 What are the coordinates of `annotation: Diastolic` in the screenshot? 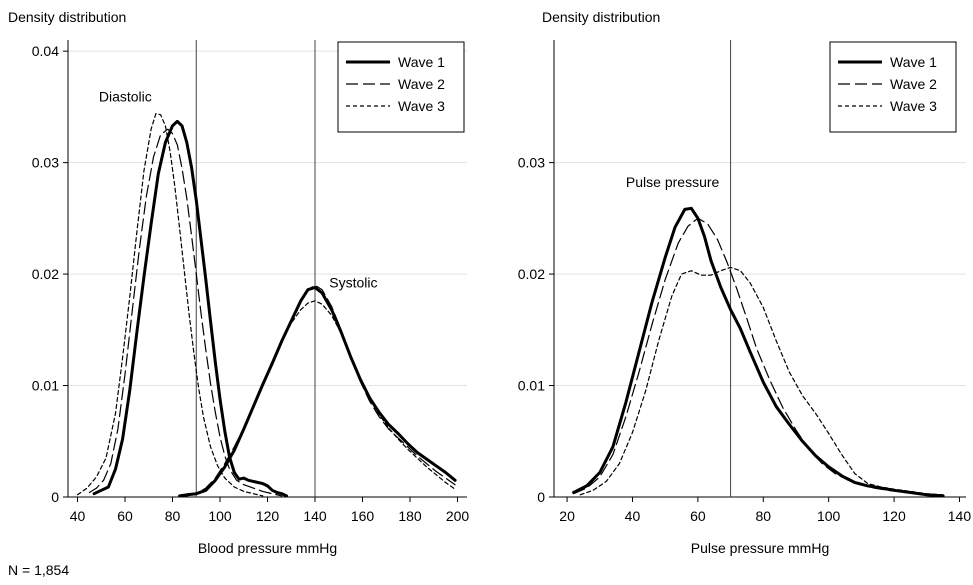 It's located at (125, 96).